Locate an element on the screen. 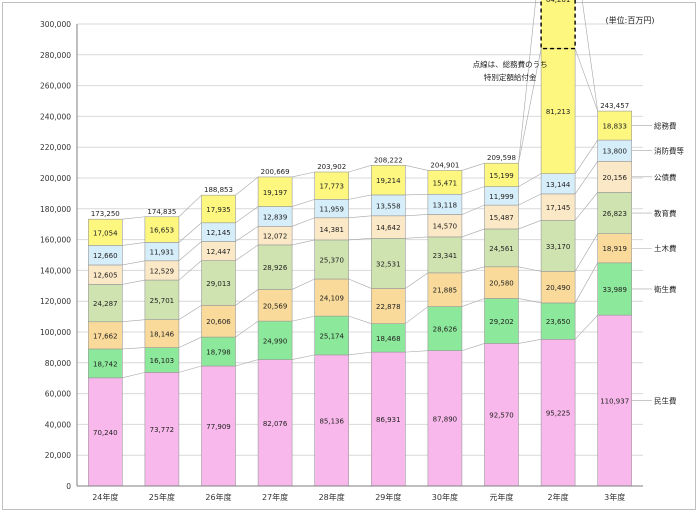  data-label: 17,145 is located at coordinates (558, 208).